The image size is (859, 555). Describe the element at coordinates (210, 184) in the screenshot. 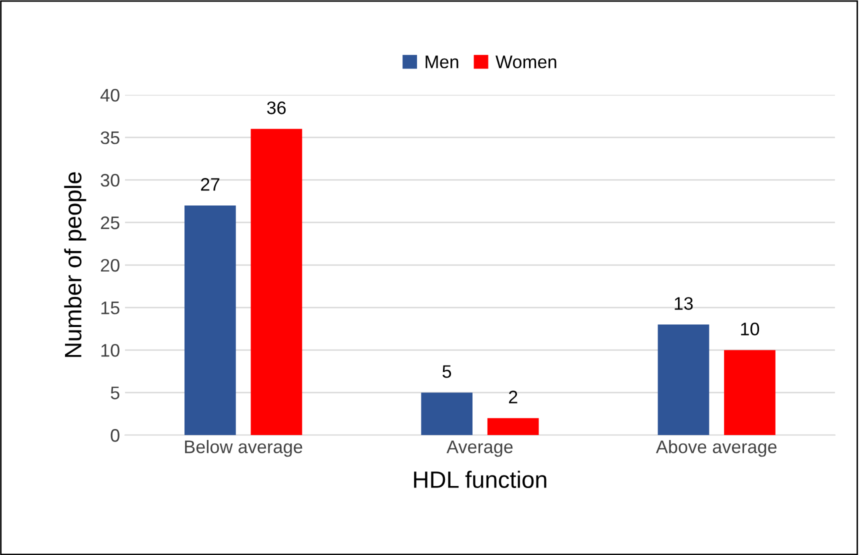

I see `data-label: 27` at that location.